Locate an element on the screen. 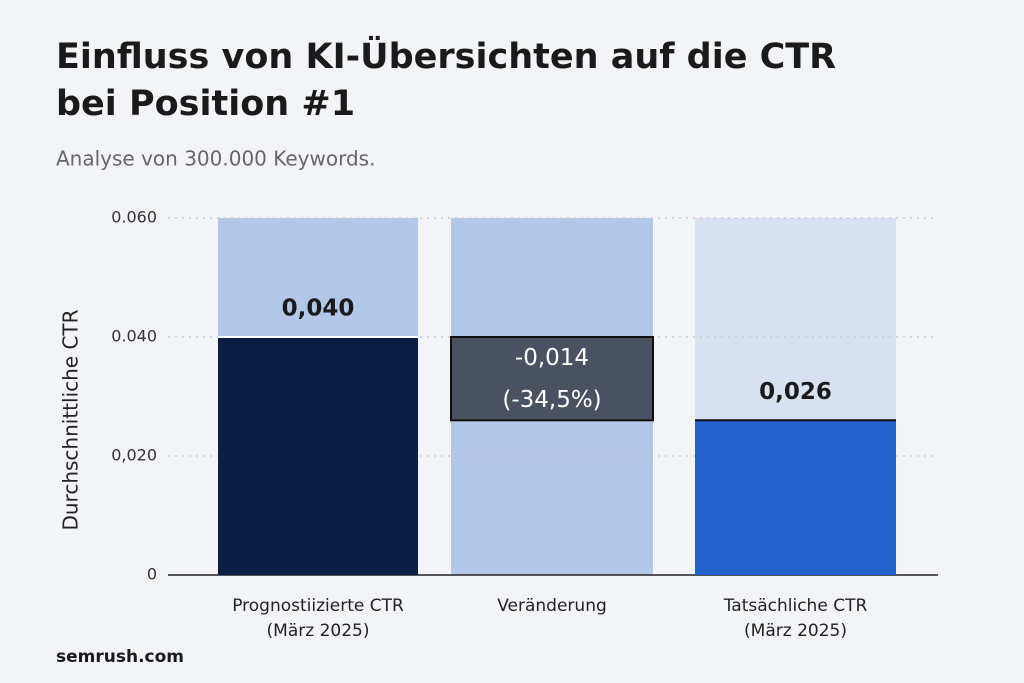 This screenshot has height=683, width=1024. value-label: 0,026 is located at coordinates (795, 392).